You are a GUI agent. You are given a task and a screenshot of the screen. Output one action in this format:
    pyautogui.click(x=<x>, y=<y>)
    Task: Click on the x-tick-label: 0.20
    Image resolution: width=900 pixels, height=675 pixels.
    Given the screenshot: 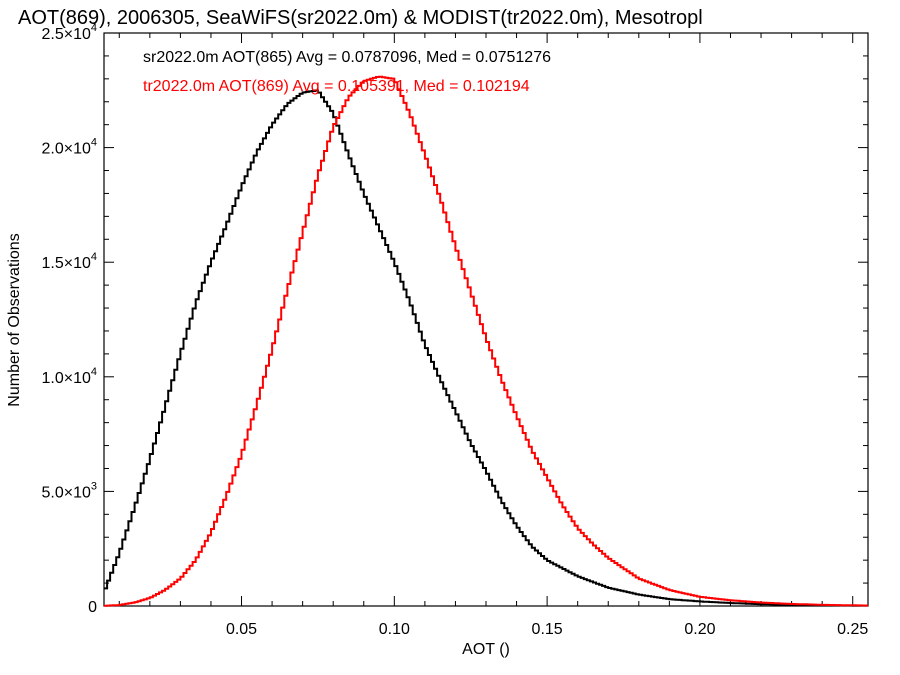 What is the action you would take?
    pyautogui.click(x=699, y=629)
    